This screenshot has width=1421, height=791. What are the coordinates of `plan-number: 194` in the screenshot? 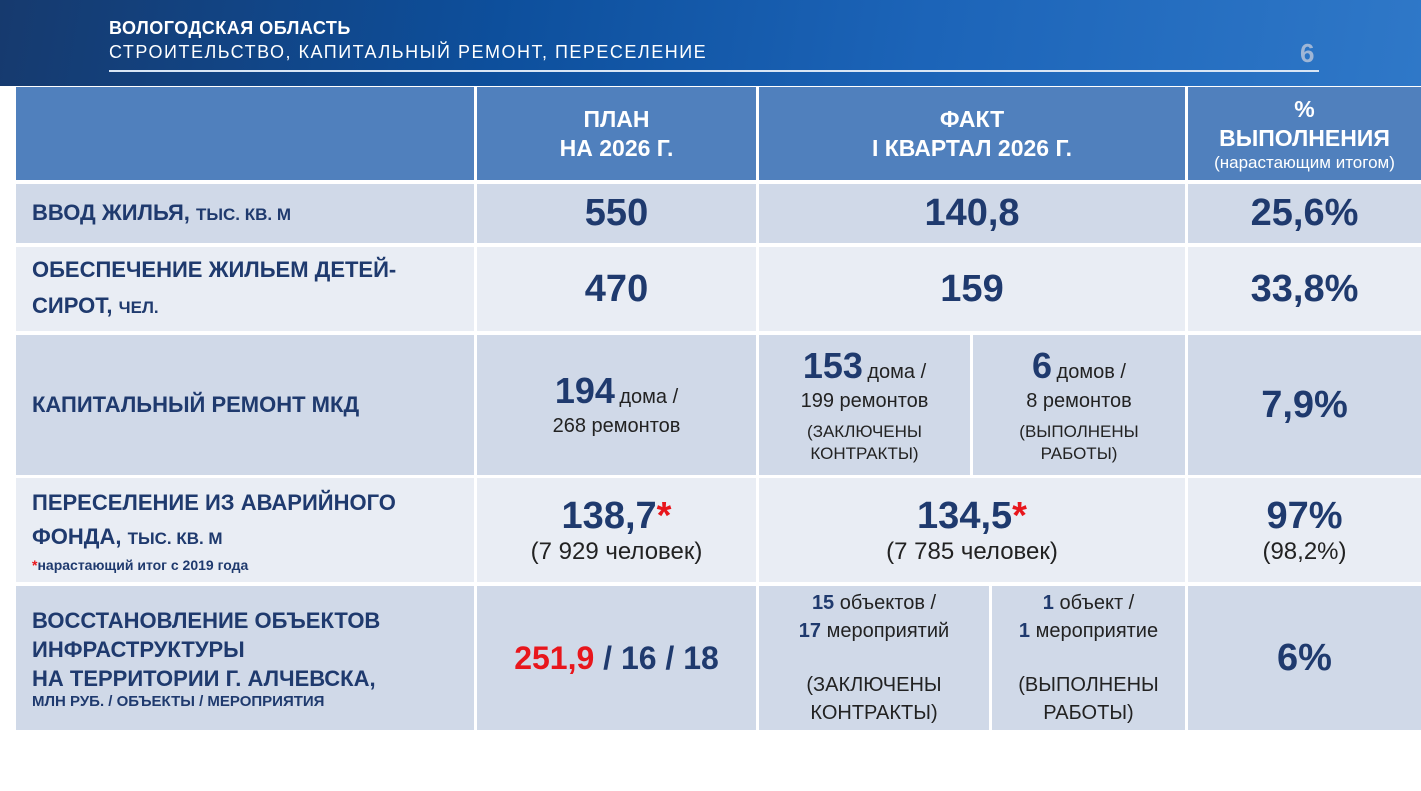 It's located at (584, 390).